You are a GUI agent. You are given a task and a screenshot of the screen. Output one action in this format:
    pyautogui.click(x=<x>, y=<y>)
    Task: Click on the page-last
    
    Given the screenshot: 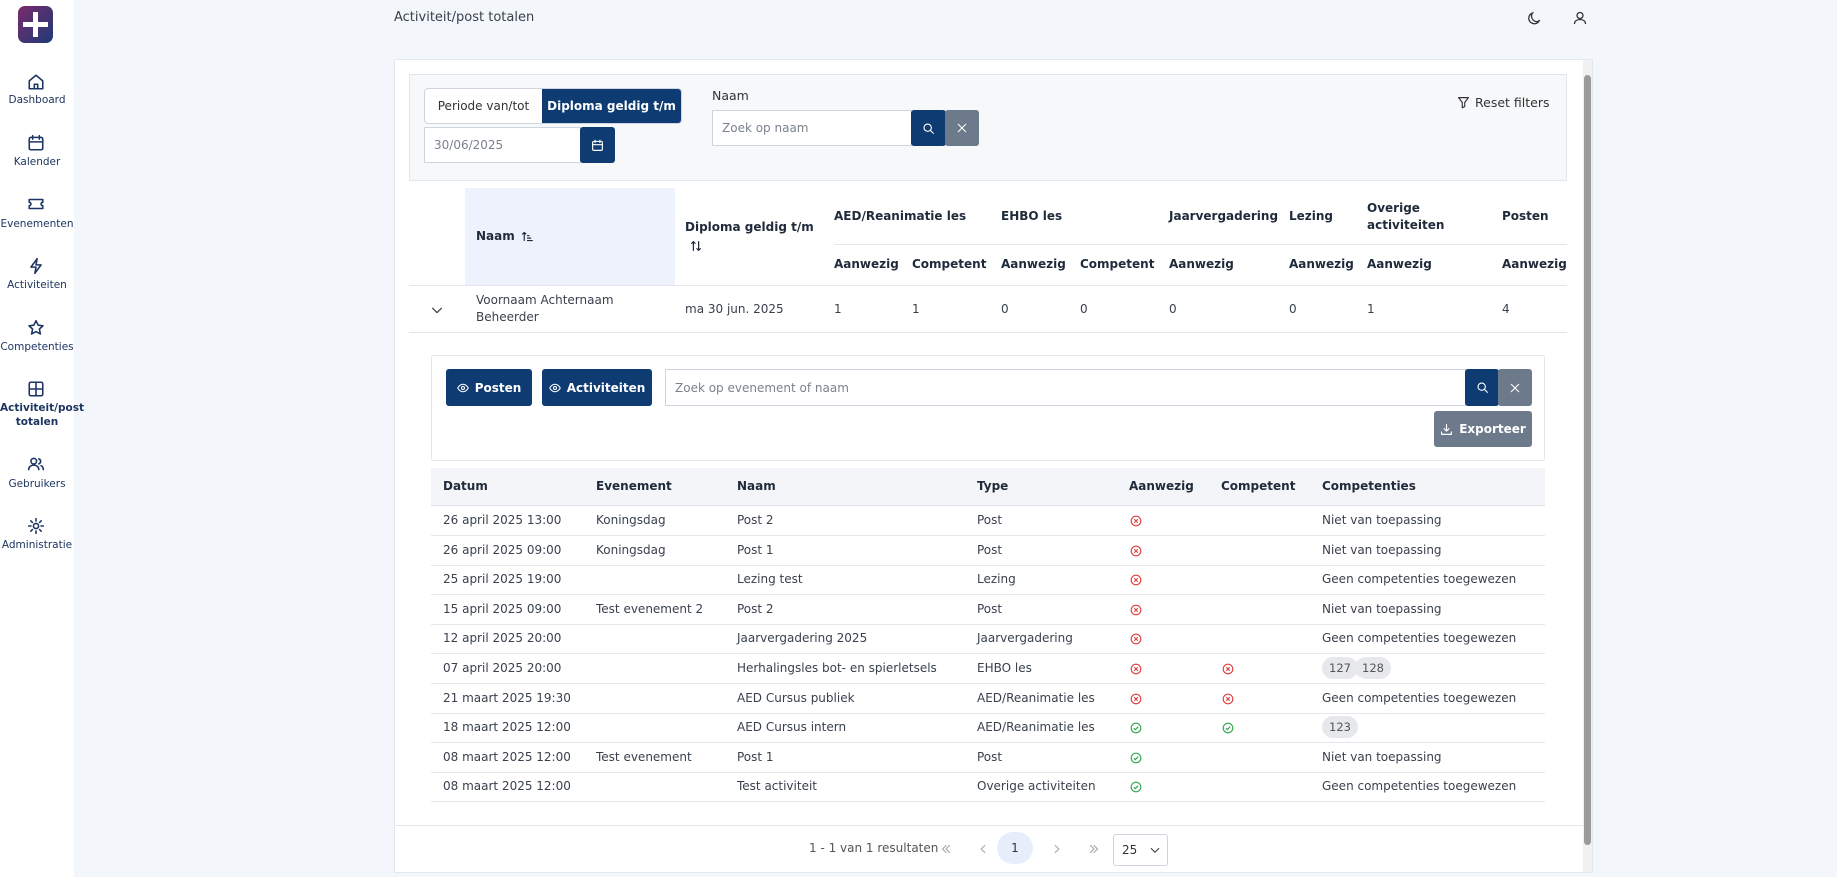 What is the action you would take?
    pyautogui.click(x=1094, y=850)
    